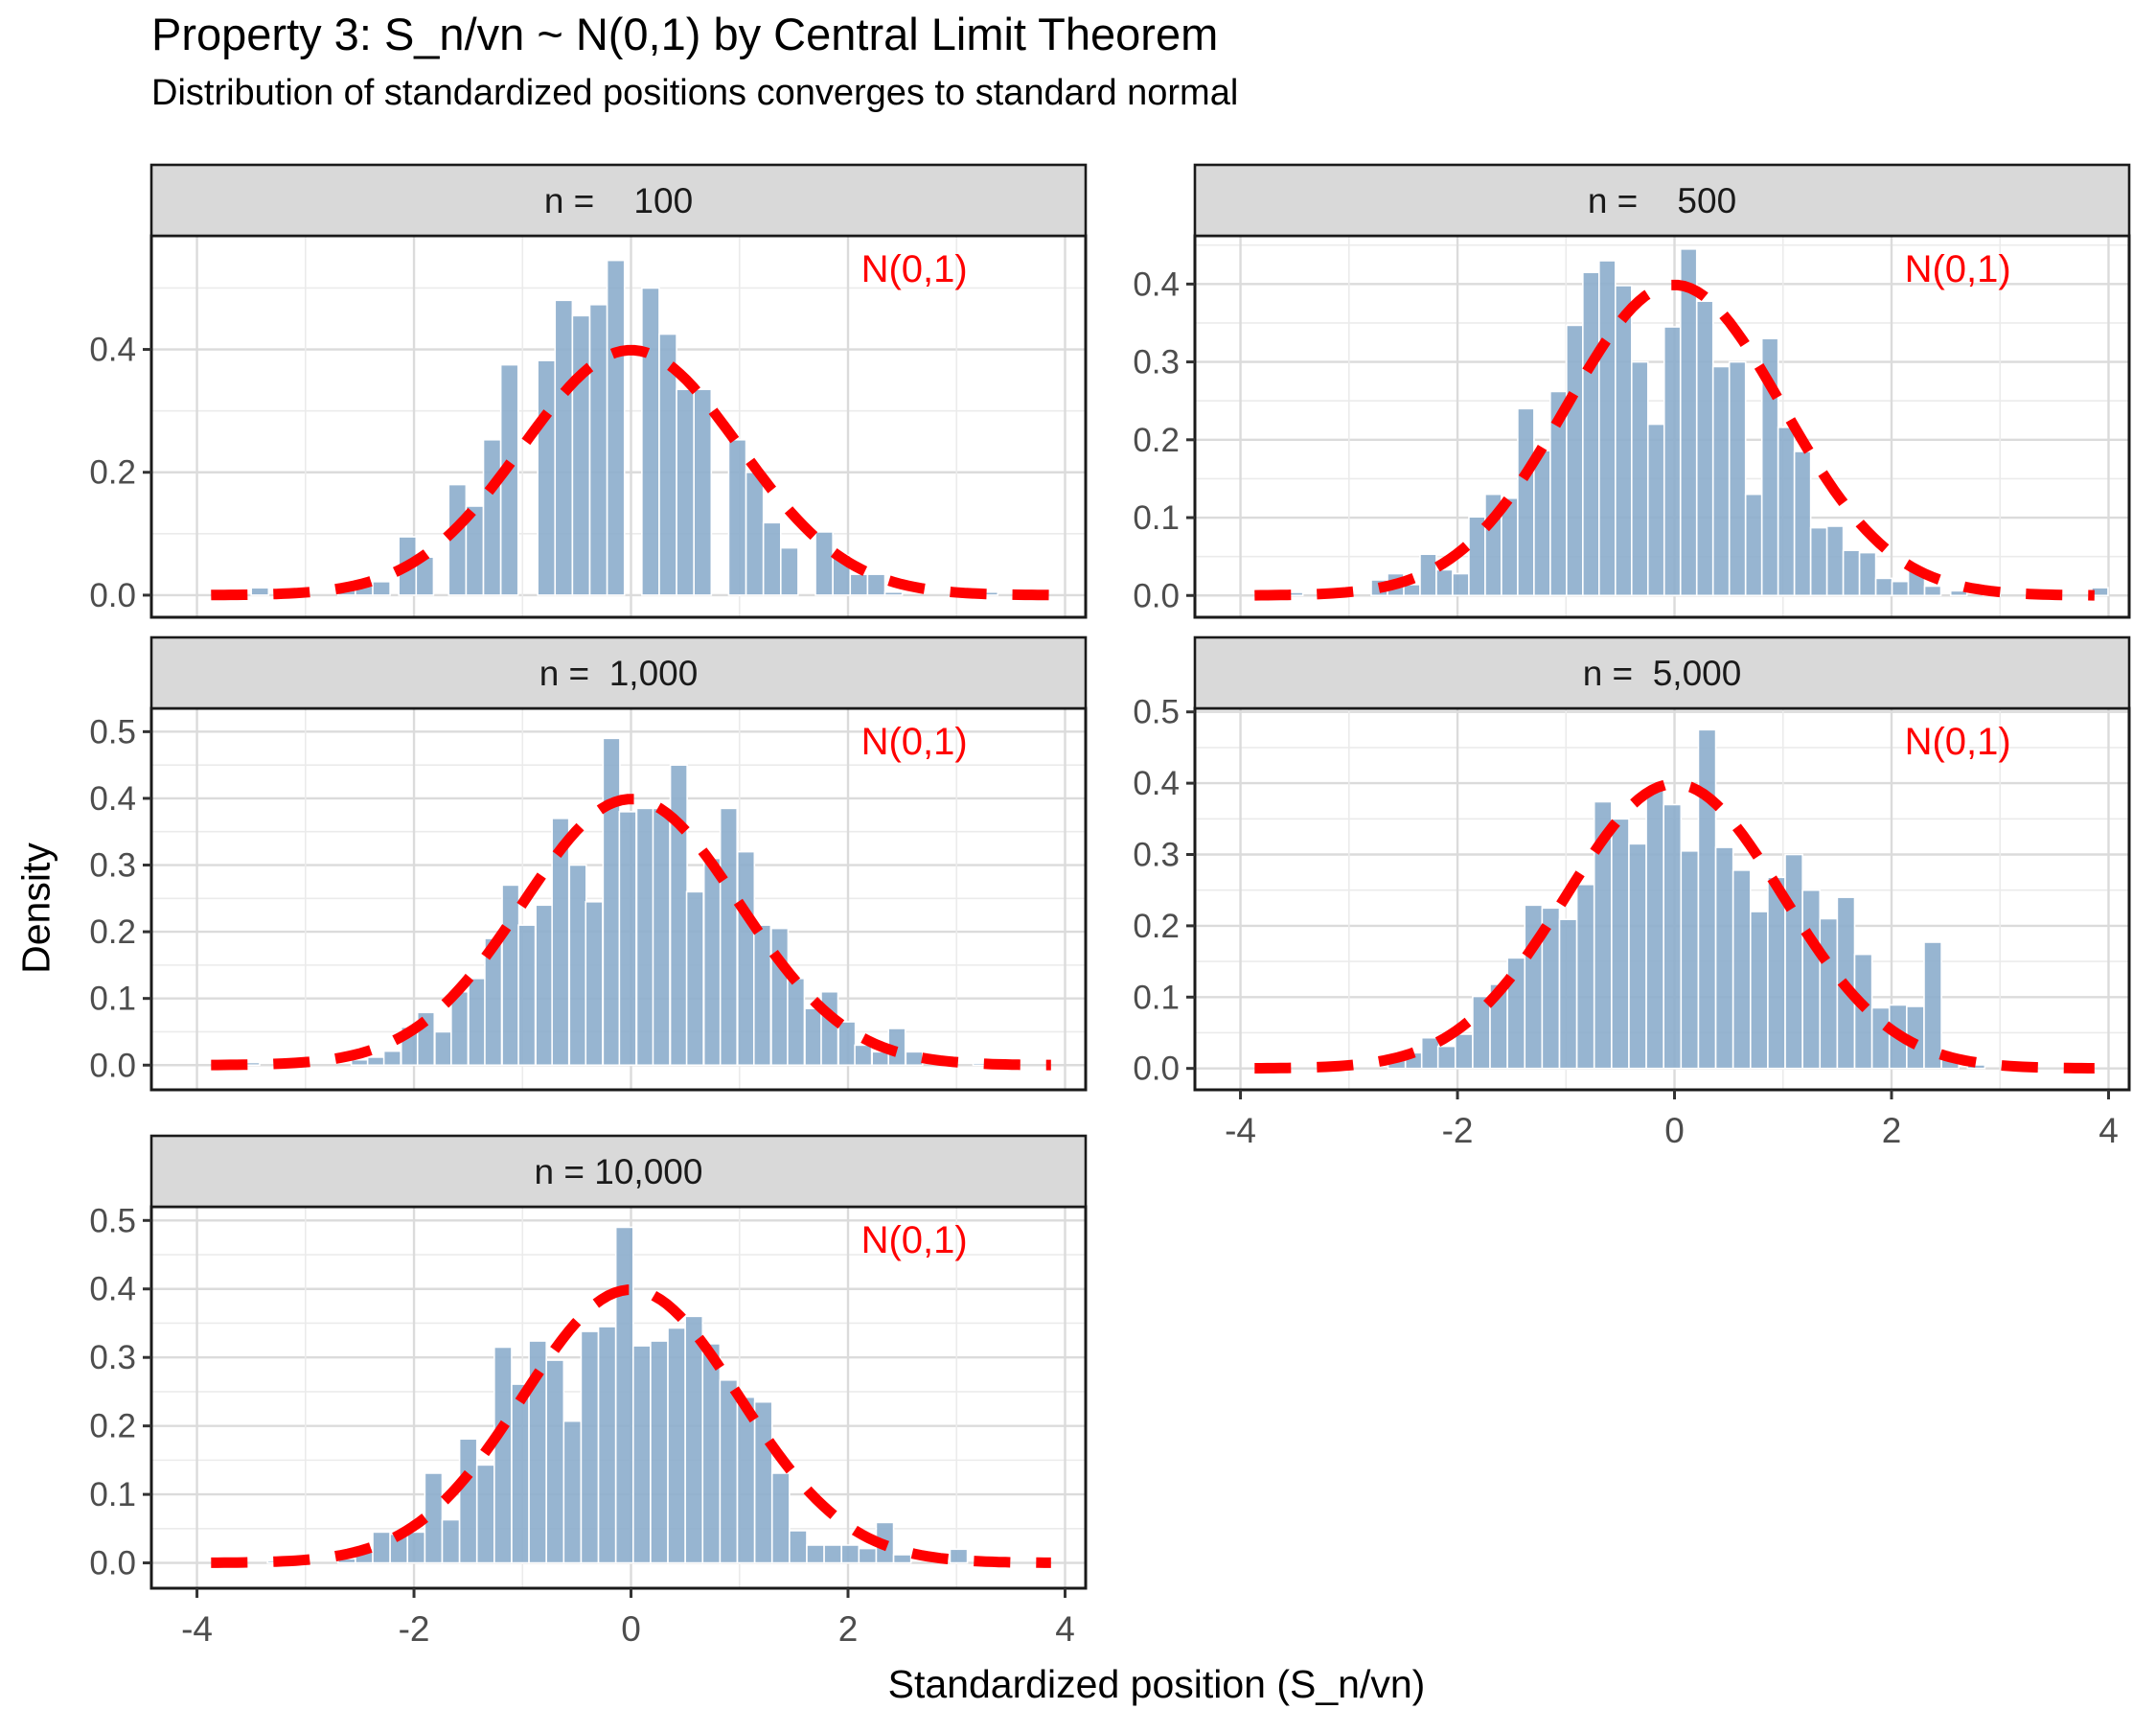 The width and height of the screenshot is (2156, 1709). I want to click on x-tick-label: 0, so click(631, 1629).